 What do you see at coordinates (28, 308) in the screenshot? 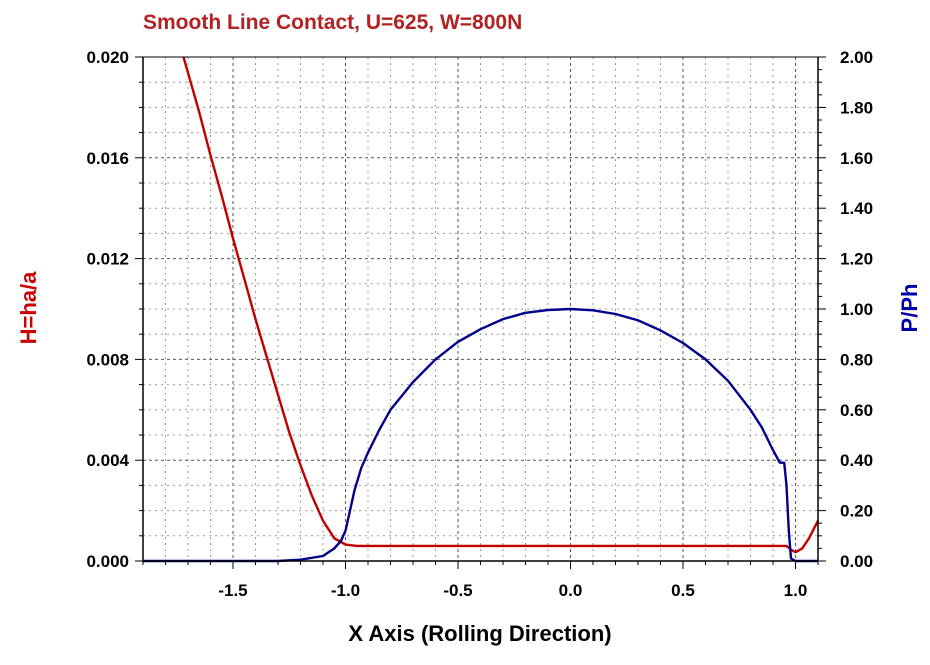
I see `left-axis-title: H=ha/a` at bounding box center [28, 308].